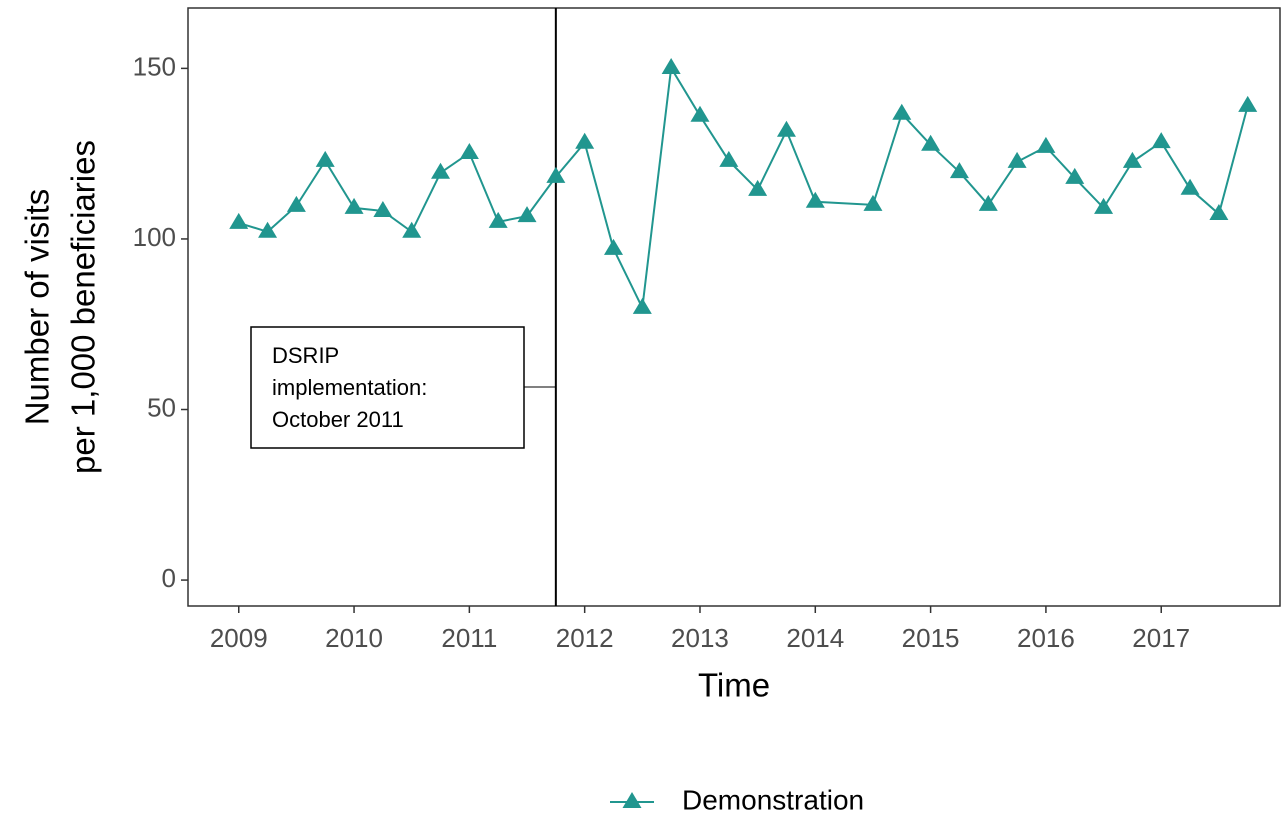 The image size is (1283, 819). Describe the element at coordinates (154, 237) in the screenshot. I see `y-tick-label: 100` at that location.